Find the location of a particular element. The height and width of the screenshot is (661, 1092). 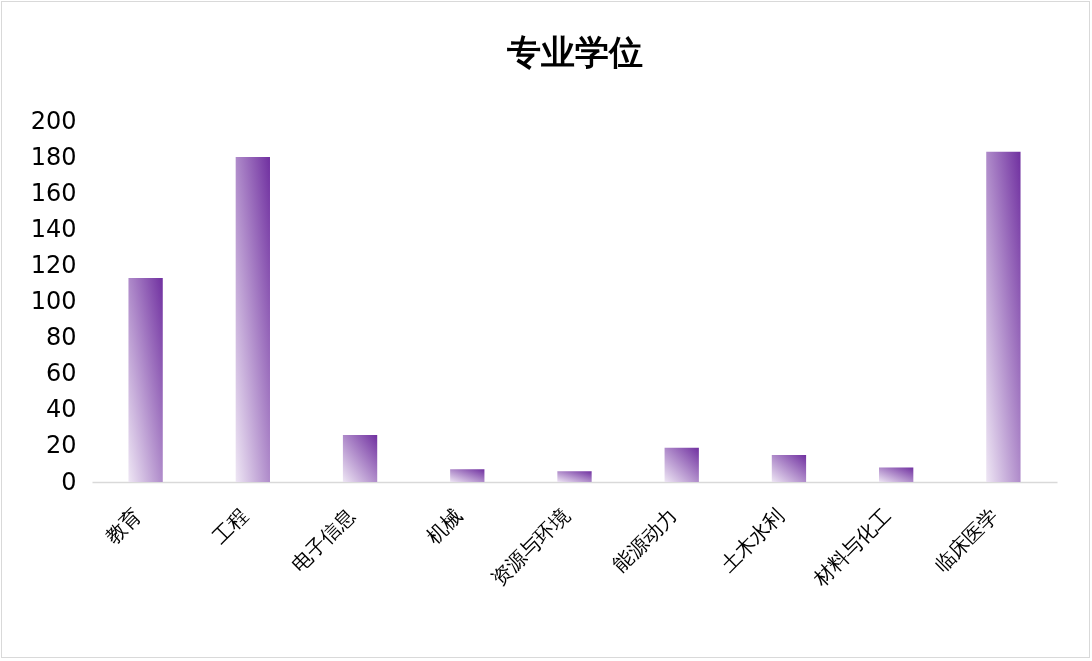

y-tick-label: 120 is located at coordinates (53, 264).